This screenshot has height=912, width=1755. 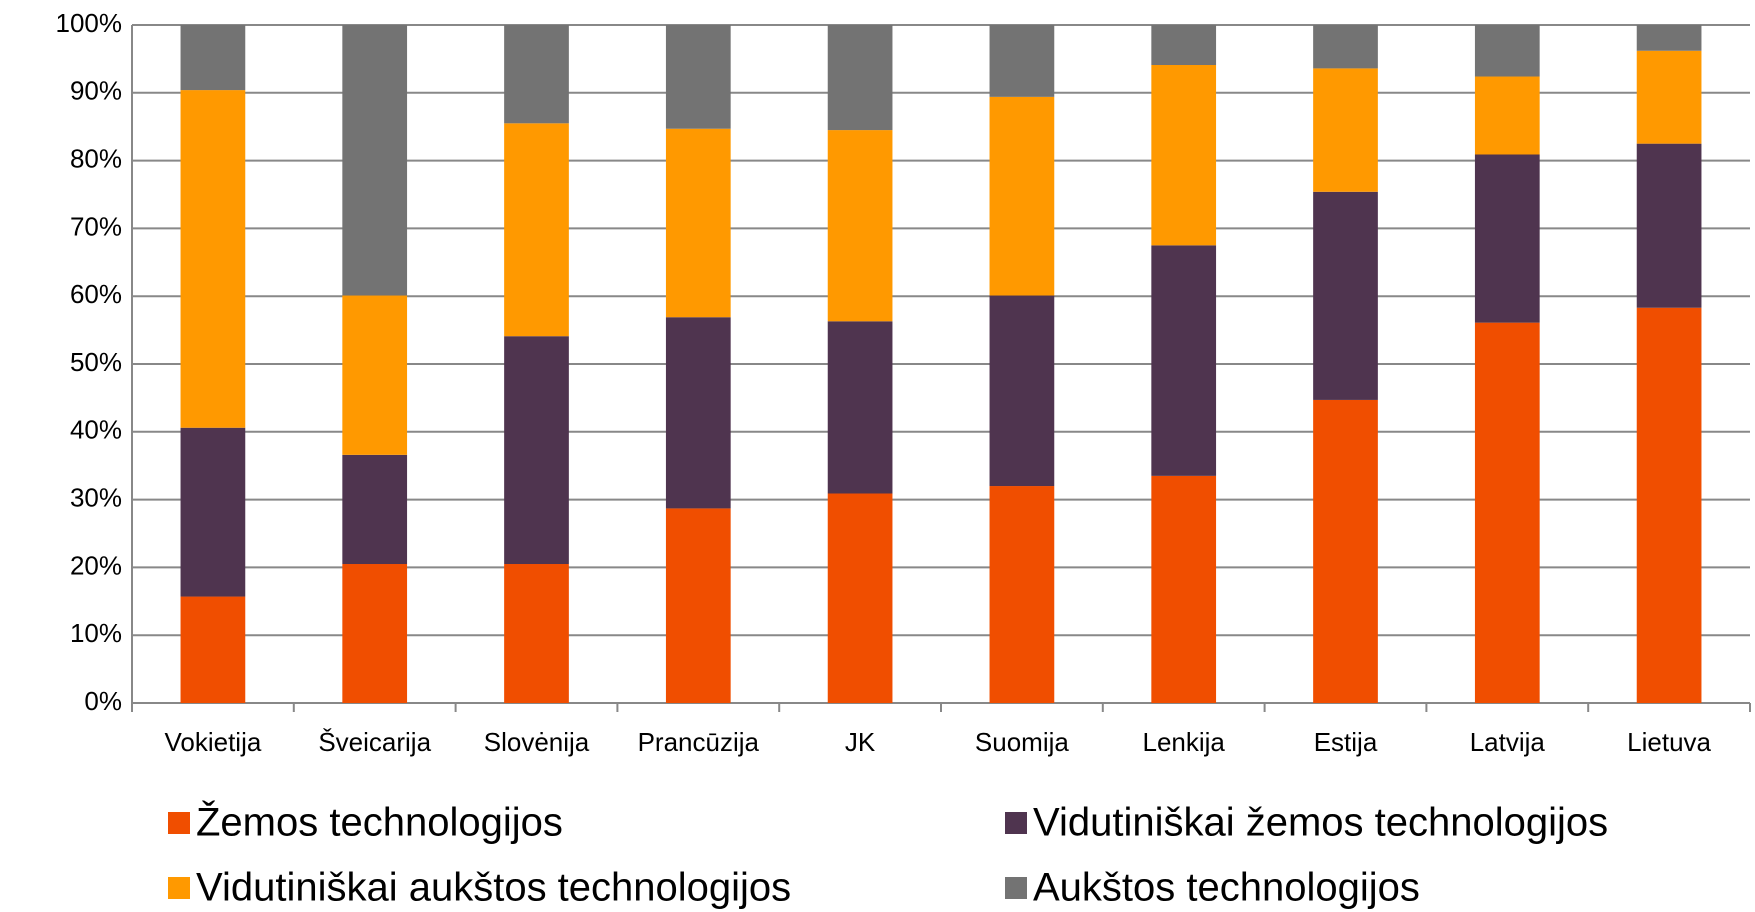 I want to click on y-tick-label: 70%, so click(x=96, y=226).